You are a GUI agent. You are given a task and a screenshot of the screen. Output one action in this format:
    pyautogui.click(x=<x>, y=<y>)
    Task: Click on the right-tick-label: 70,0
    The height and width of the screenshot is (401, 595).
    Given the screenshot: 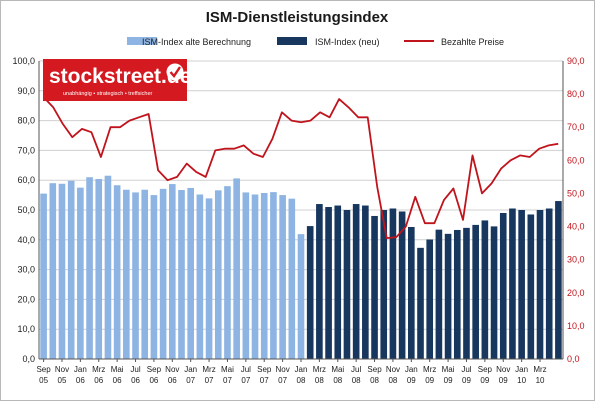 What is the action you would take?
    pyautogui.click(x=576, y=127)
    